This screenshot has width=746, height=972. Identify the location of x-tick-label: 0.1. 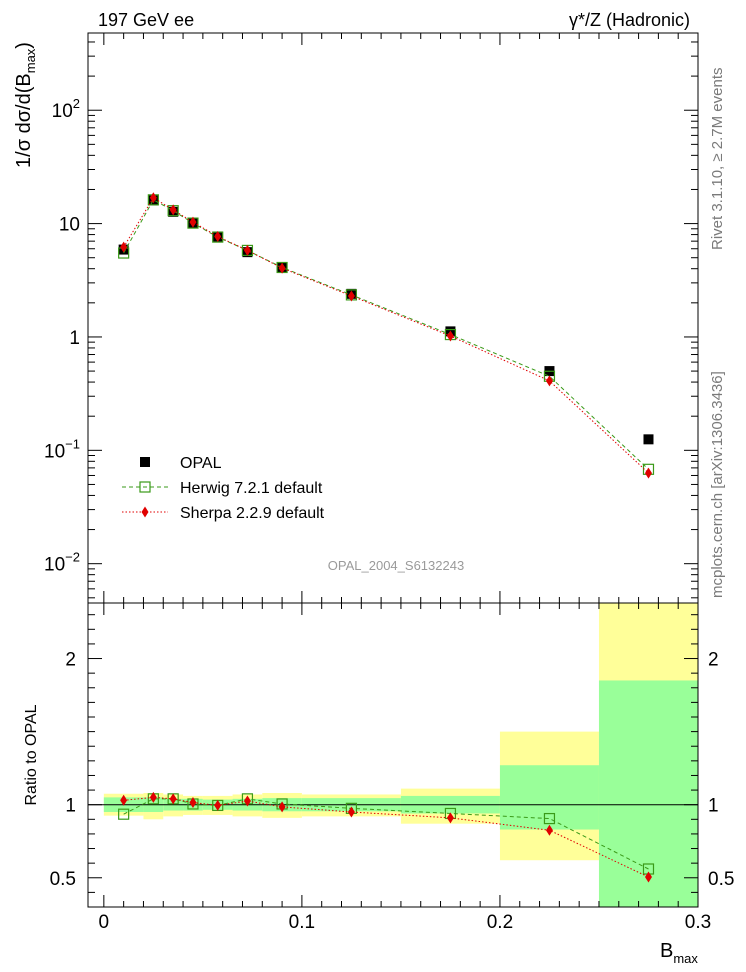
(302, 922).